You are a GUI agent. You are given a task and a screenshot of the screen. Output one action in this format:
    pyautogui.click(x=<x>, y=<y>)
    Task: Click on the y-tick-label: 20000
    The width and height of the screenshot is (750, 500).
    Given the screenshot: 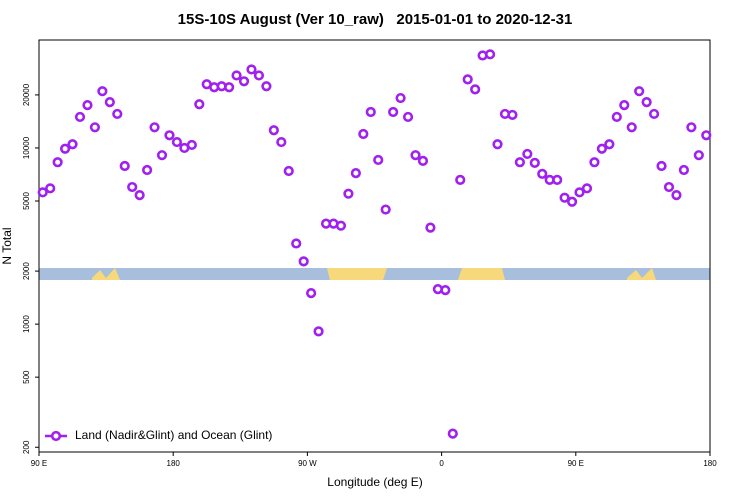 What is the action you would take?
    pyautogui.click(x=26, y=94)
    